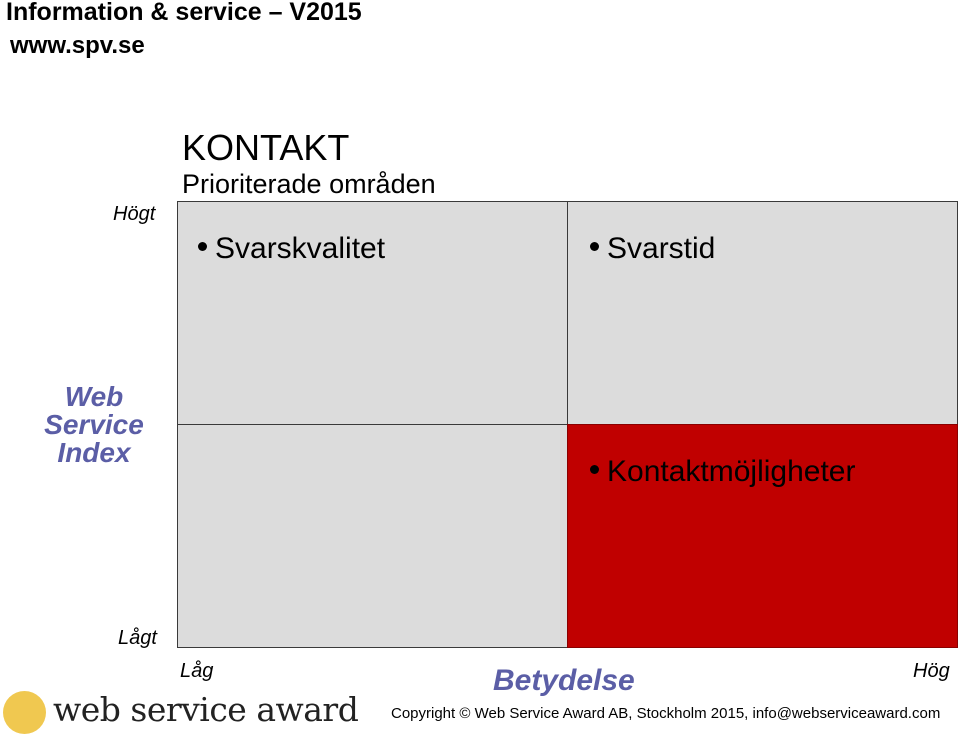 This screenshot has height=736, width=960. What do you see at coordinates (309, 184) in the screenshot?
I see `diagram-subtitle: Prioriterade områden` at bounding box center [309, 184].